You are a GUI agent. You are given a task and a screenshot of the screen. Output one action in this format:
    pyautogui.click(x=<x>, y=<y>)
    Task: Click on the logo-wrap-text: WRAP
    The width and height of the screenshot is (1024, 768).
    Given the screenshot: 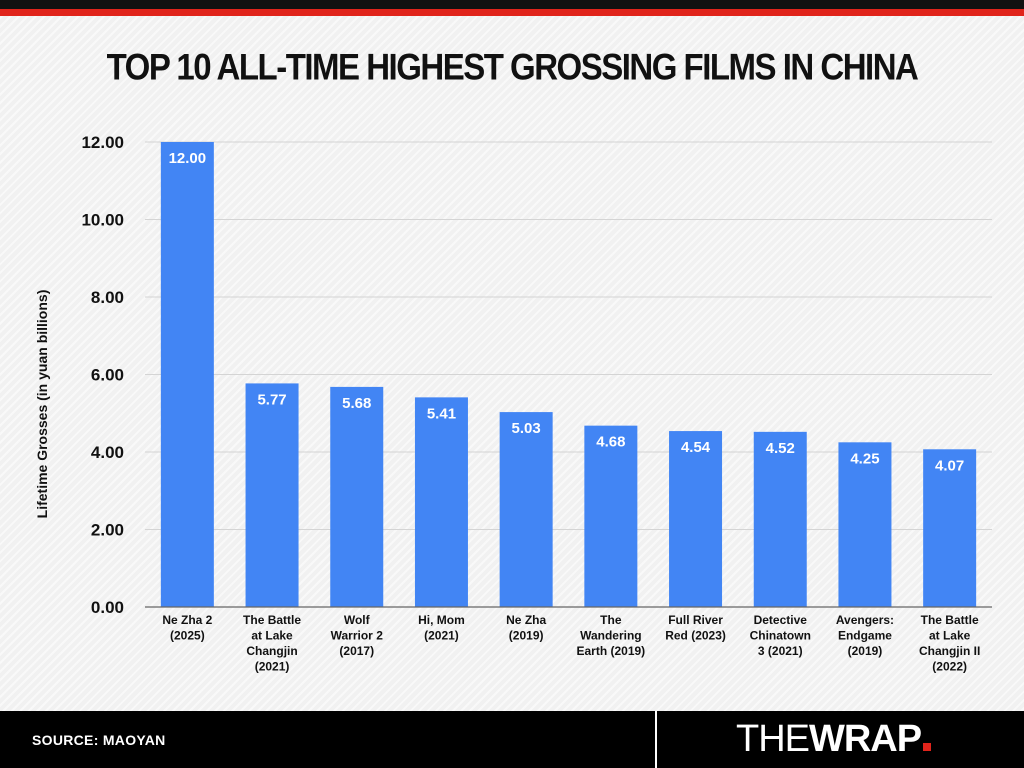 What is the action you would take?
    pyautogui.click(x=865, y=739)
    